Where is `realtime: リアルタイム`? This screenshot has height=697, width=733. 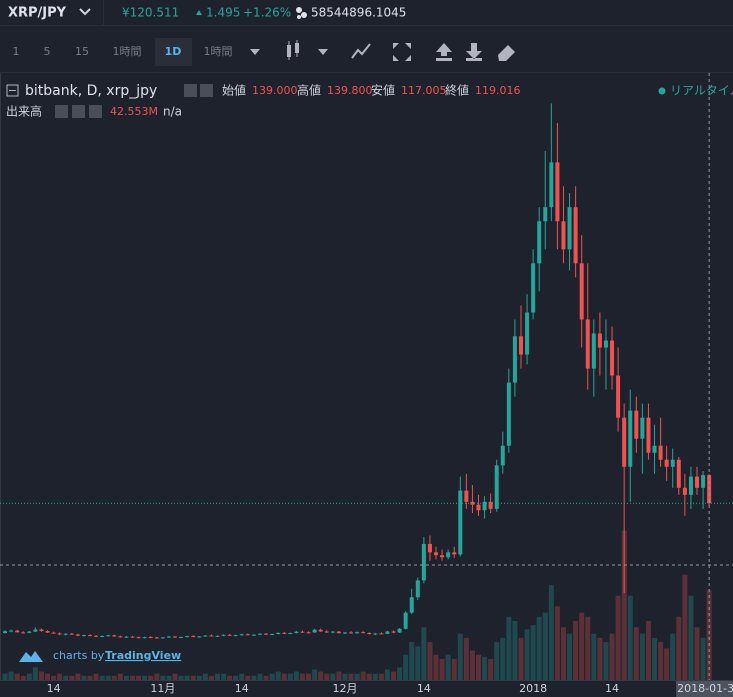 realtime: リアルタイム is located at coordinates (701, 91).